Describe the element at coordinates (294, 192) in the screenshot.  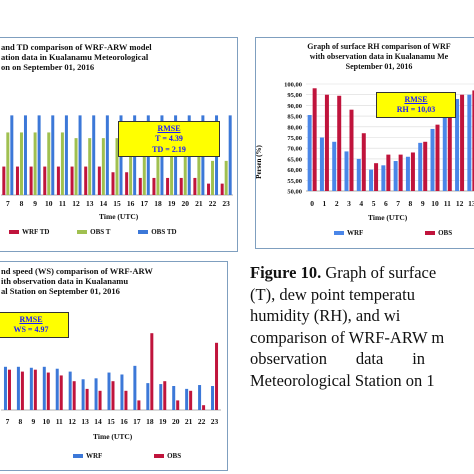
I see `y-tick-label: 50,00` at that location.